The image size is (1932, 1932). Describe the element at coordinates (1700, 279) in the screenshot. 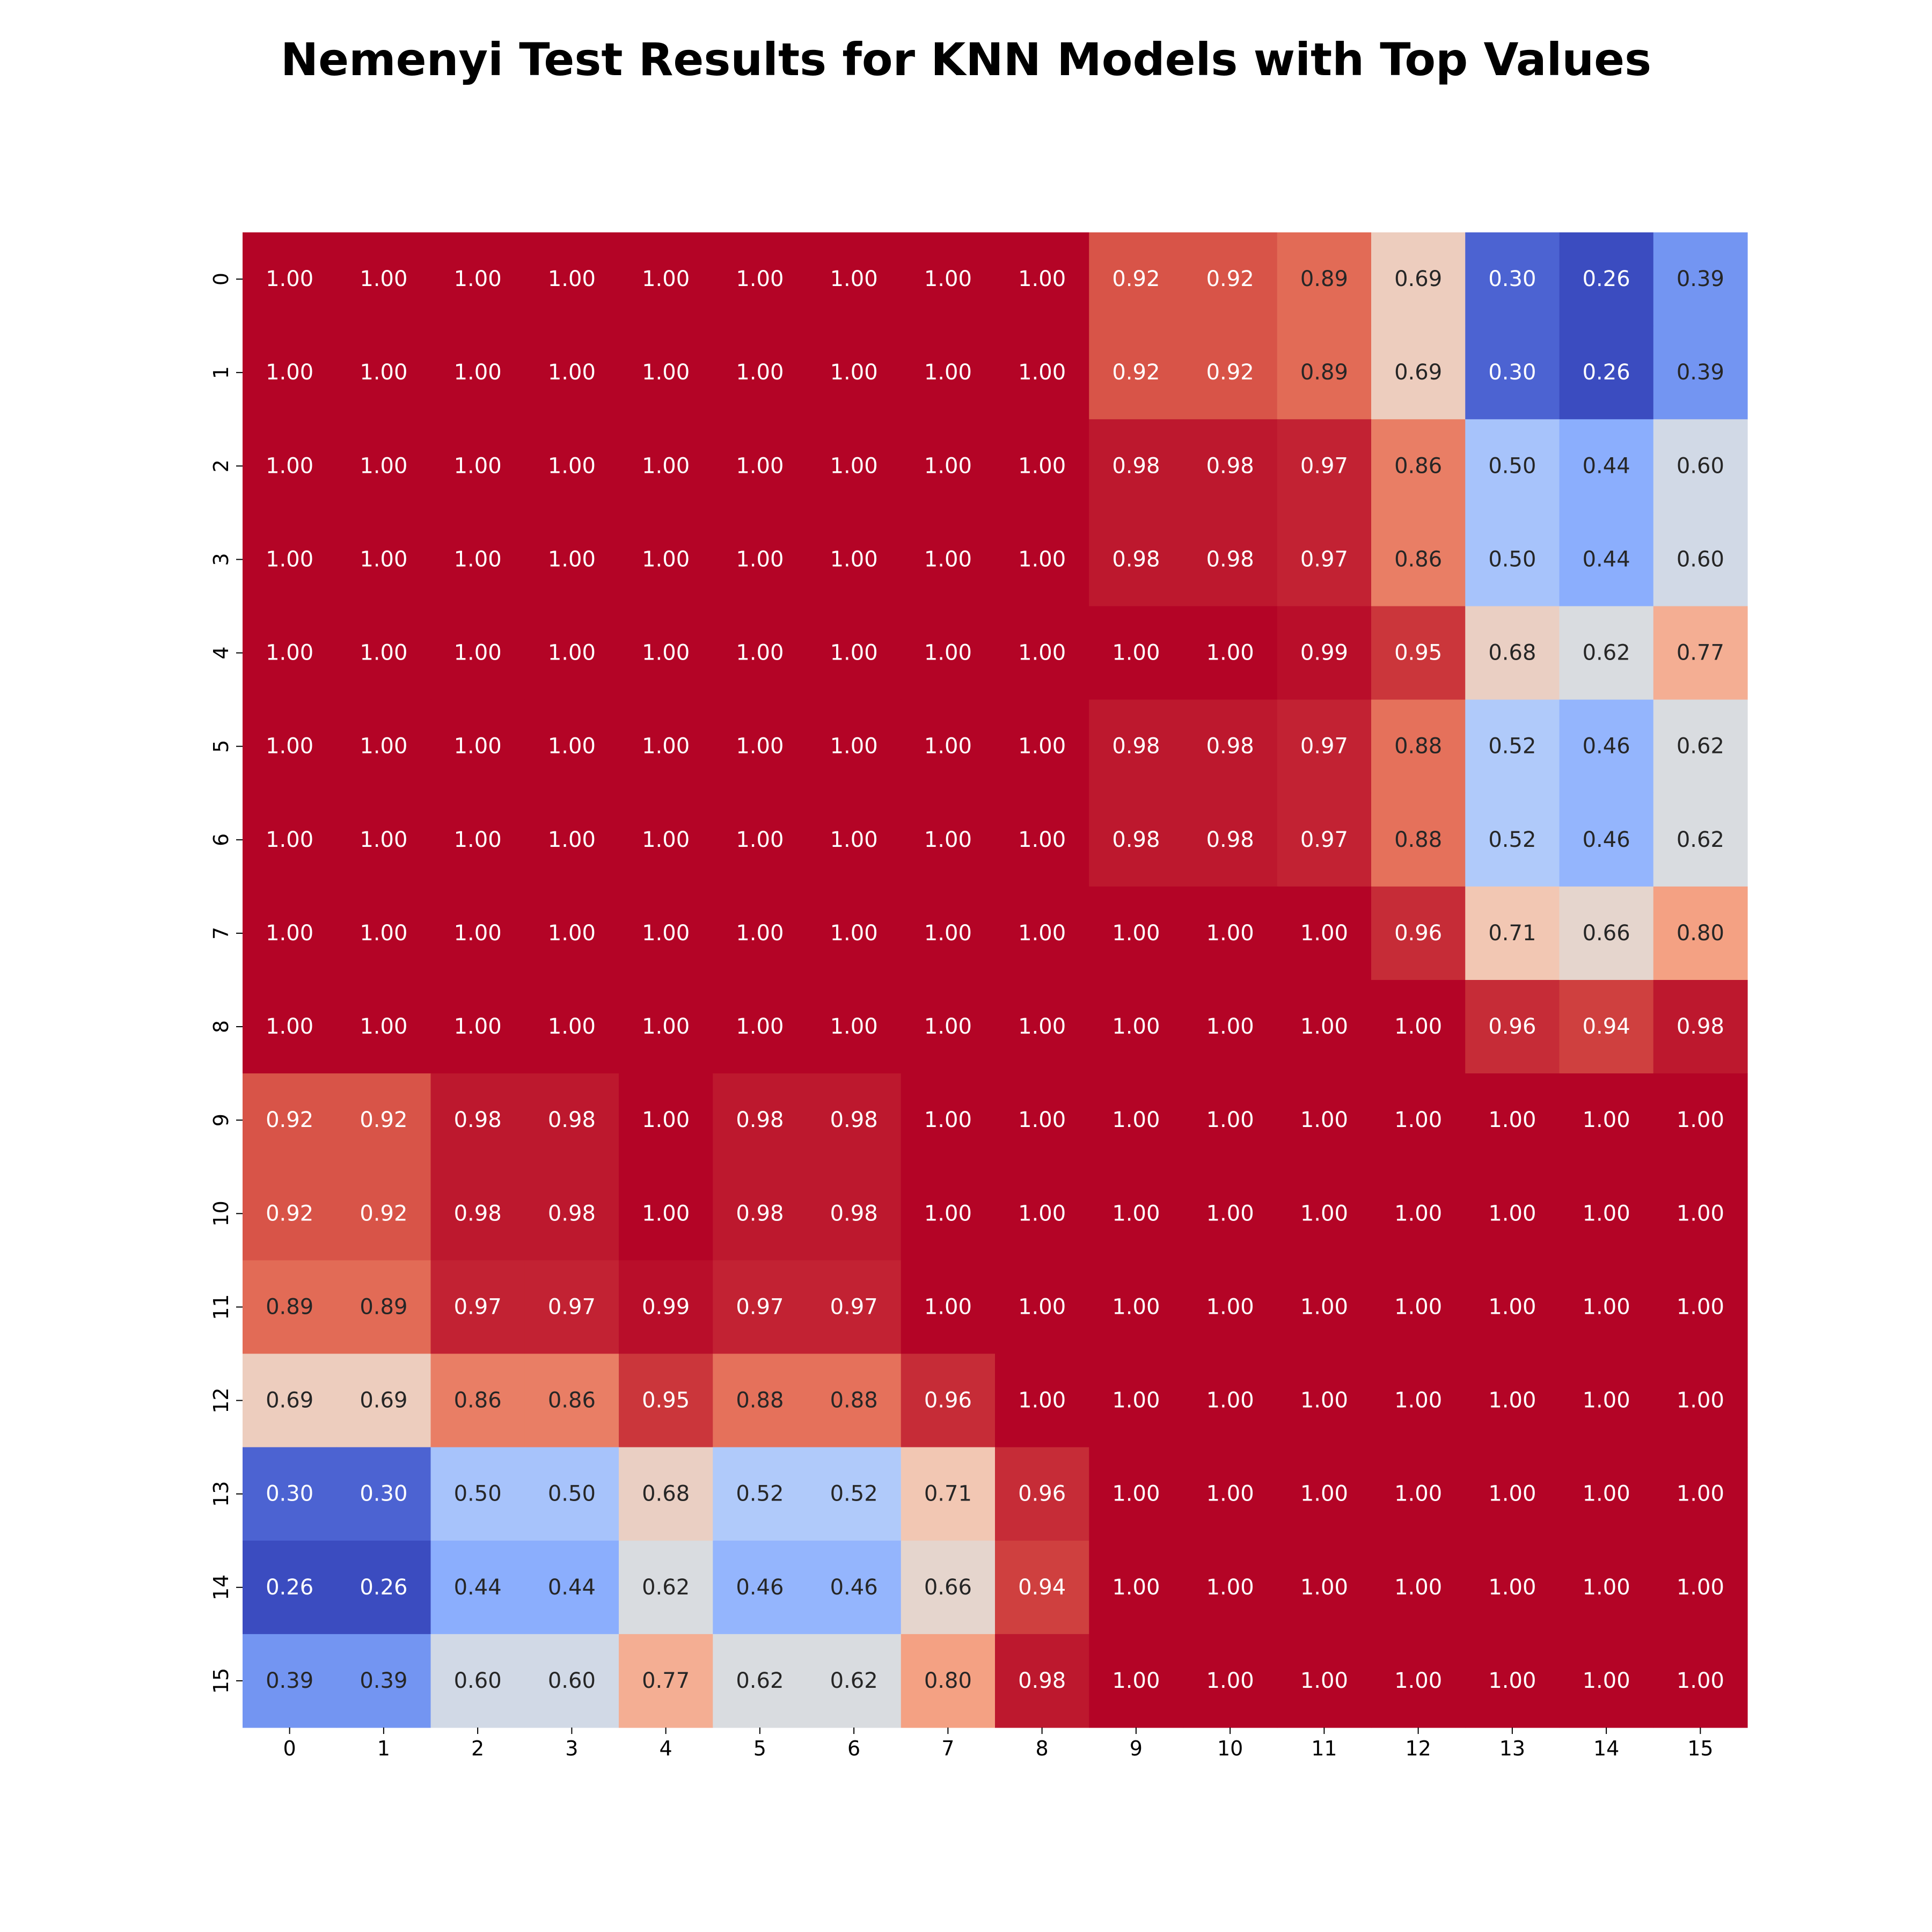

I see `cell-value-label: 0.39` at that location.